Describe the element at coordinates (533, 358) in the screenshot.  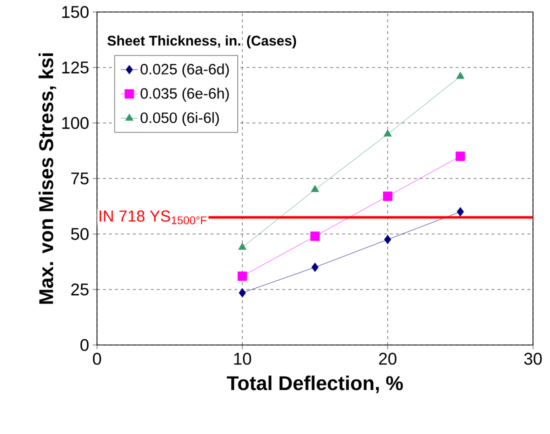
I see `x-tick-label: 30` at that location.